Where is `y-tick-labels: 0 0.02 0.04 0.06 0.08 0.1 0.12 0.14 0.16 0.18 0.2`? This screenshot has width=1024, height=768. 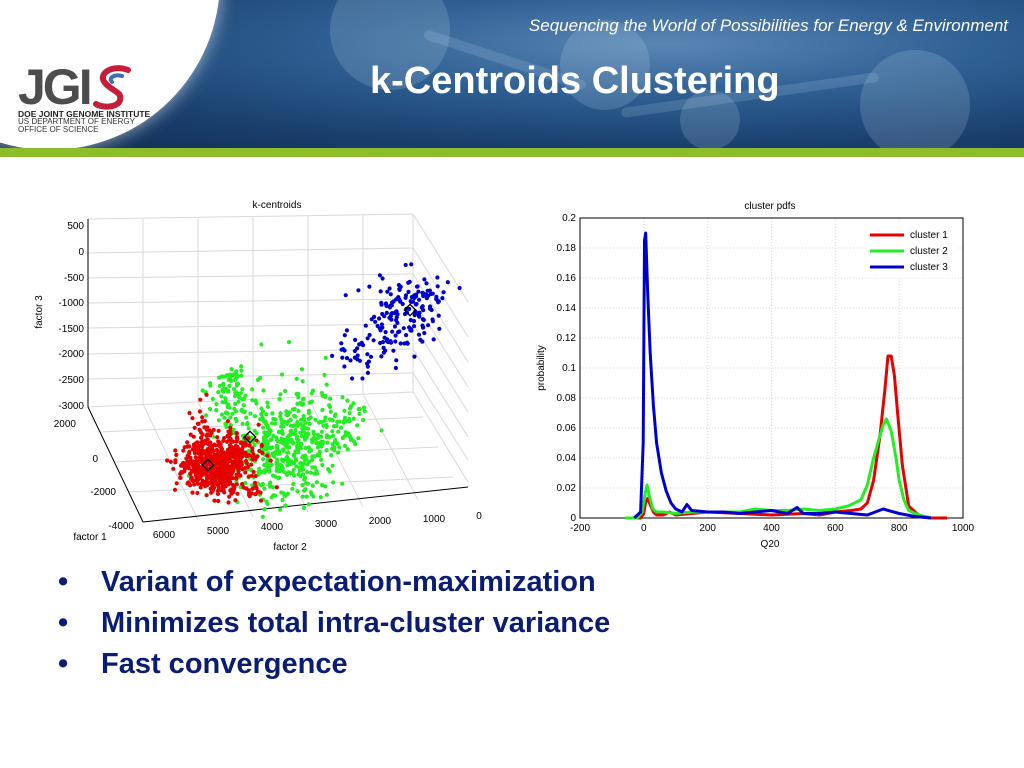 y-tick-labels: 0 0.02 0.04 0.06 0.08 0.1 0.12 0.14 0.16 0.18 0.2 is located at coordinates (567, 368).